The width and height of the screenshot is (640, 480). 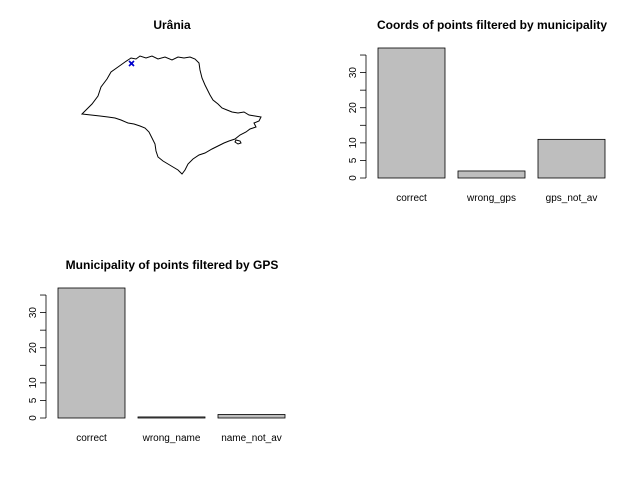 What do you see at coordinates (491, 198) in the screenshot?
I see `category-label-wrong_gps: wrong_gps` at bounding box center [491, 198].